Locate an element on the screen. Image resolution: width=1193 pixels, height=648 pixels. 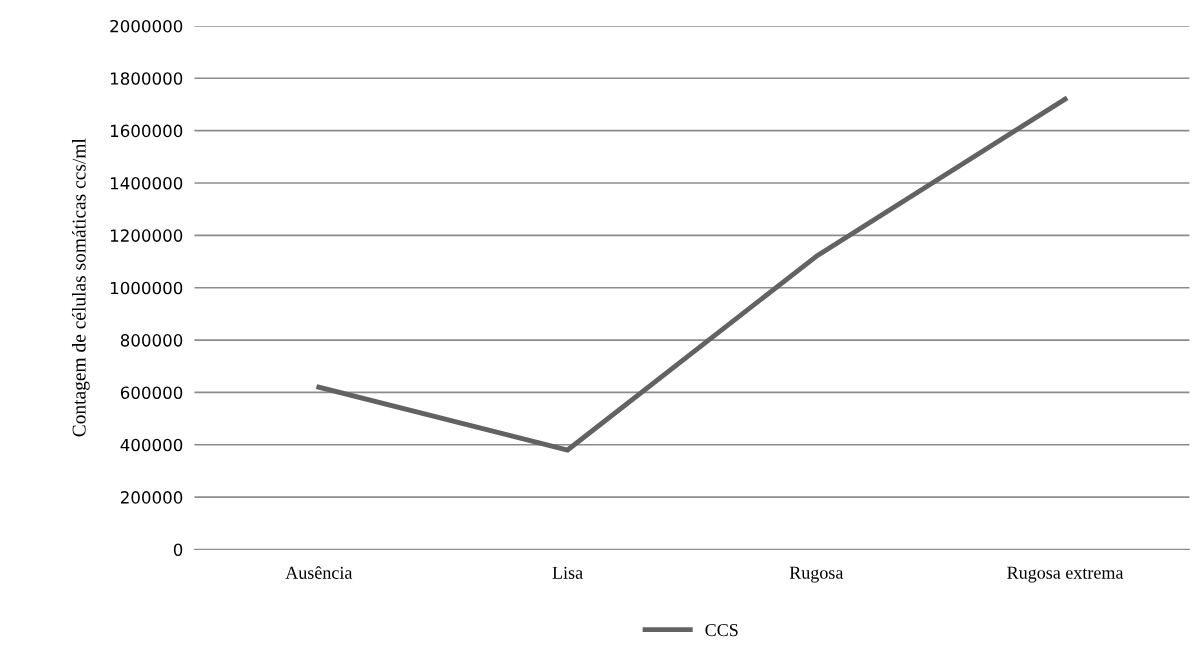
y-tick-label: 800000 is located at coordinates (151, 340).